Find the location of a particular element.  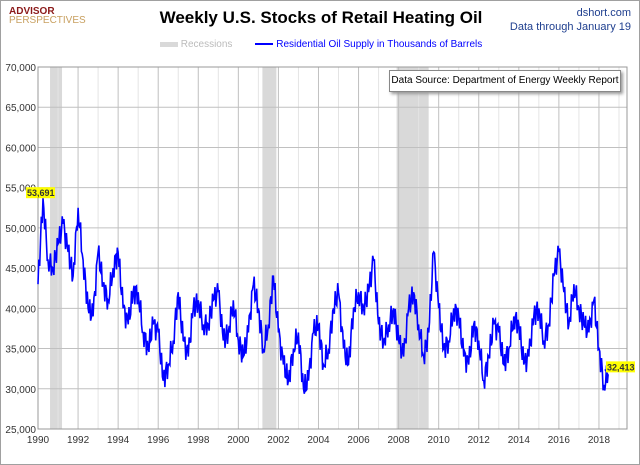

x-tick-label: 2002 is located at coordinates (278, 440).